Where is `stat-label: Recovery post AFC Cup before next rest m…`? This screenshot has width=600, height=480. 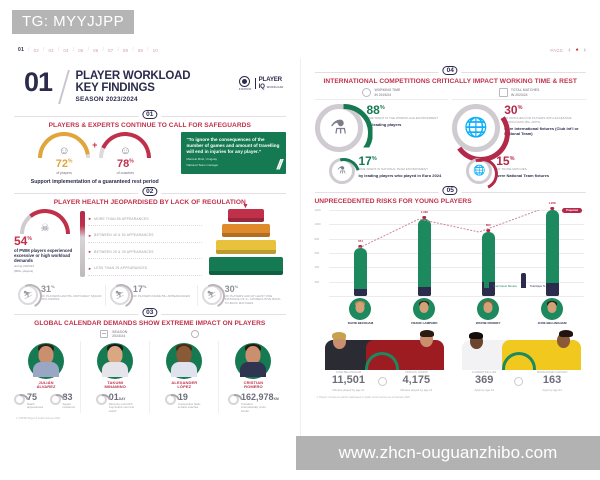
stat-label: Recovery post AFC Cup before next rest m… is located at coordinates (121, 407).